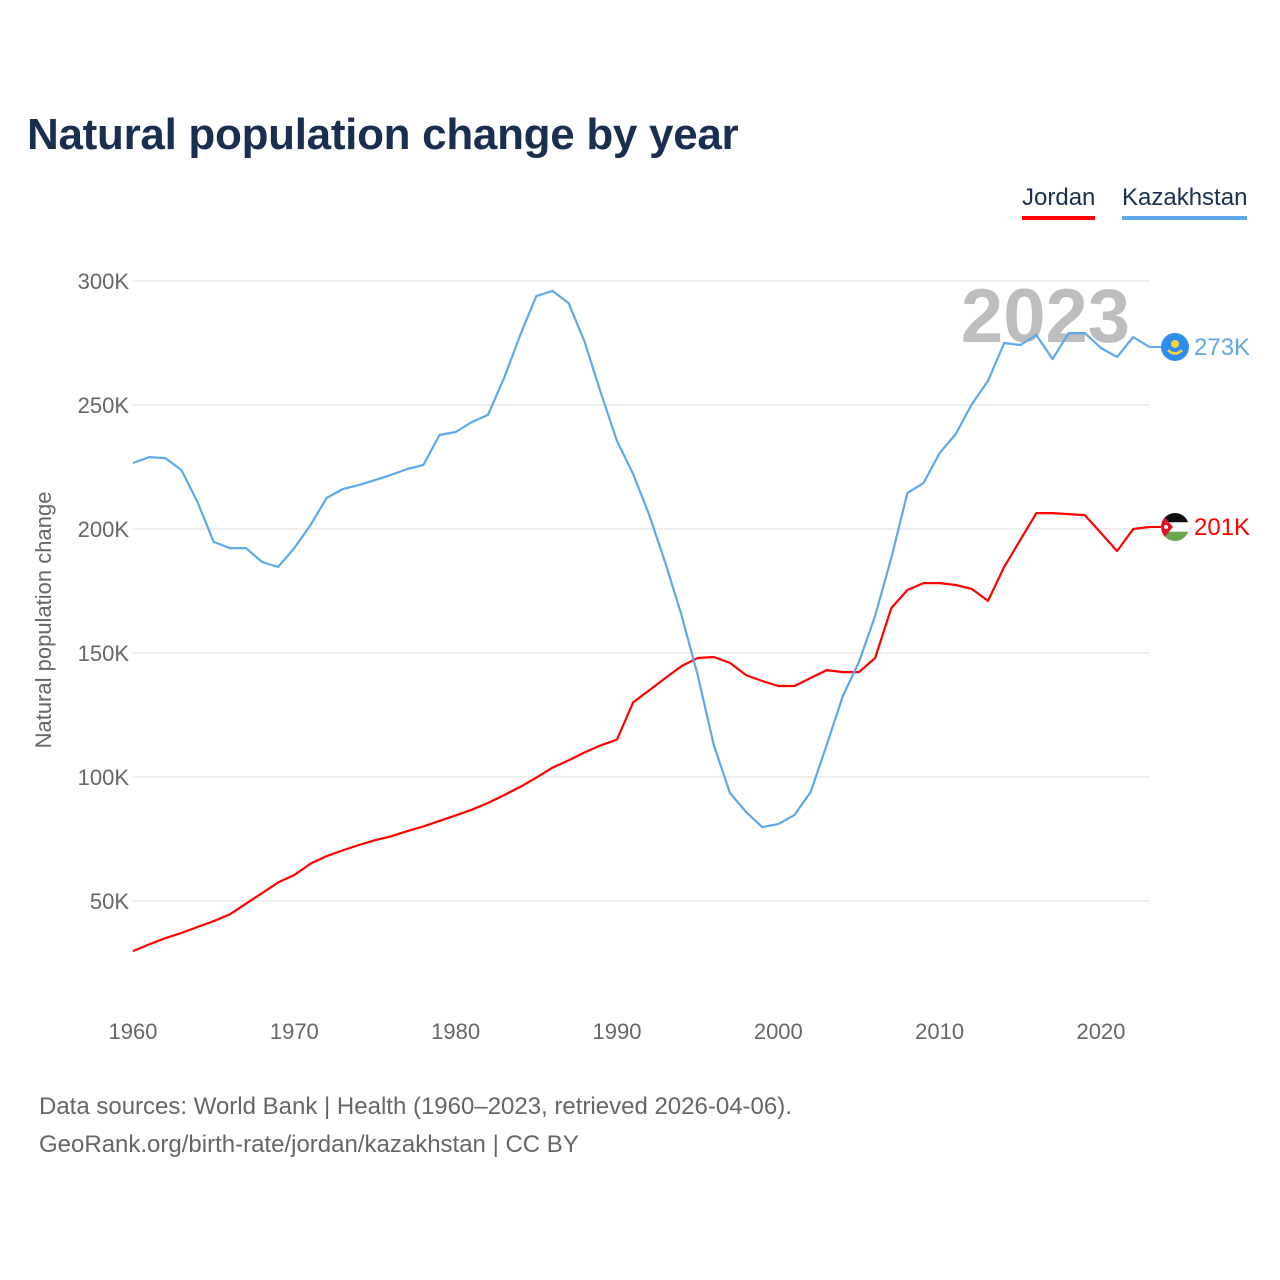 The width and height of the screenshot is (1280, 1280). Describe the element at coordinates (104, 529) in the screenshot. I see `y-tick-label: 200K` at that location.